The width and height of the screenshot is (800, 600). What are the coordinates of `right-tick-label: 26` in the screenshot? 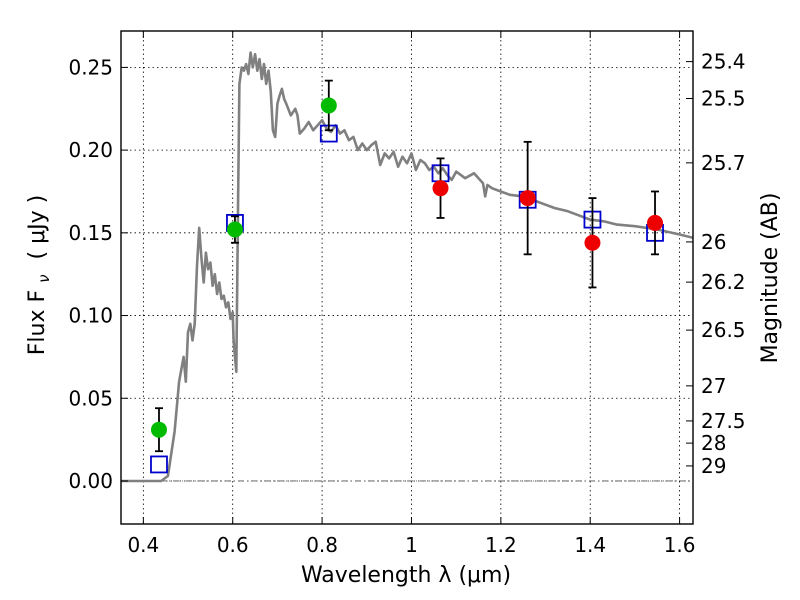 It's located at (713, 242).